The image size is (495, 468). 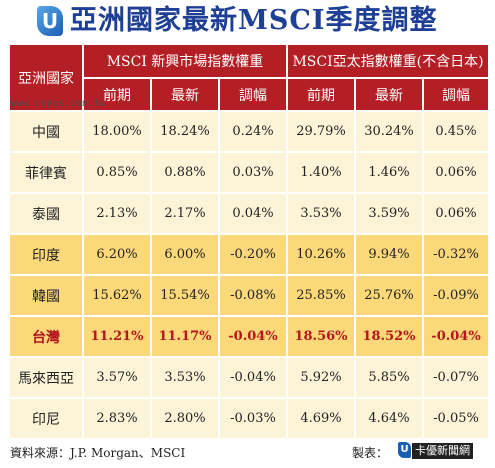 What do you see at coordinates (46, 213) in the screenshot?
I see `country-cell: 泰國` at bounding box center [46, 213].